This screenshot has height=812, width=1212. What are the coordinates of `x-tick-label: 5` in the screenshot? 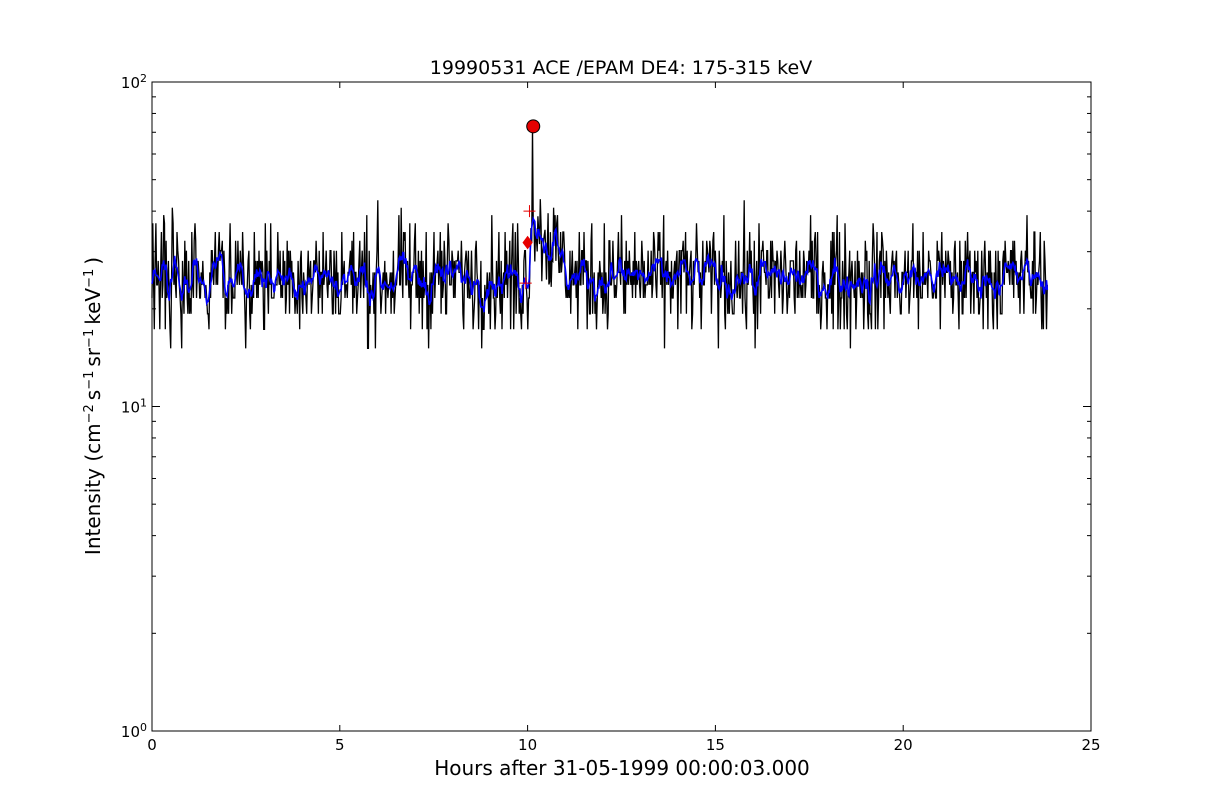 It's located at (340, 745).